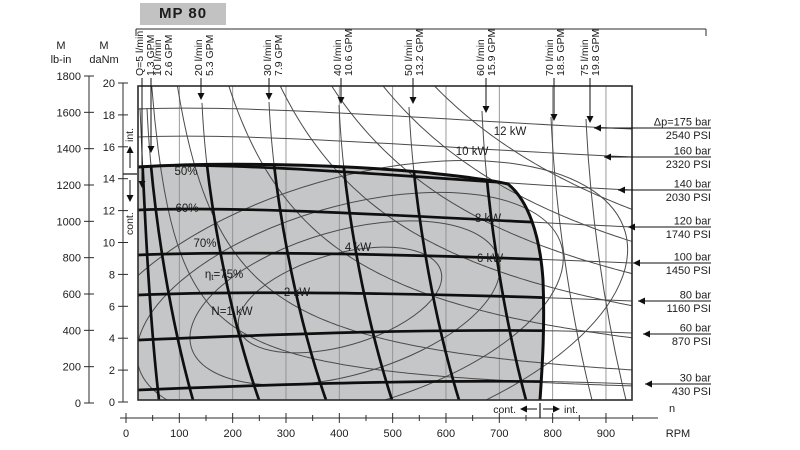  What do you see at coordinates (606, 259) in the screenshot?
I see `flow-line` at bounding box center [606, 259].